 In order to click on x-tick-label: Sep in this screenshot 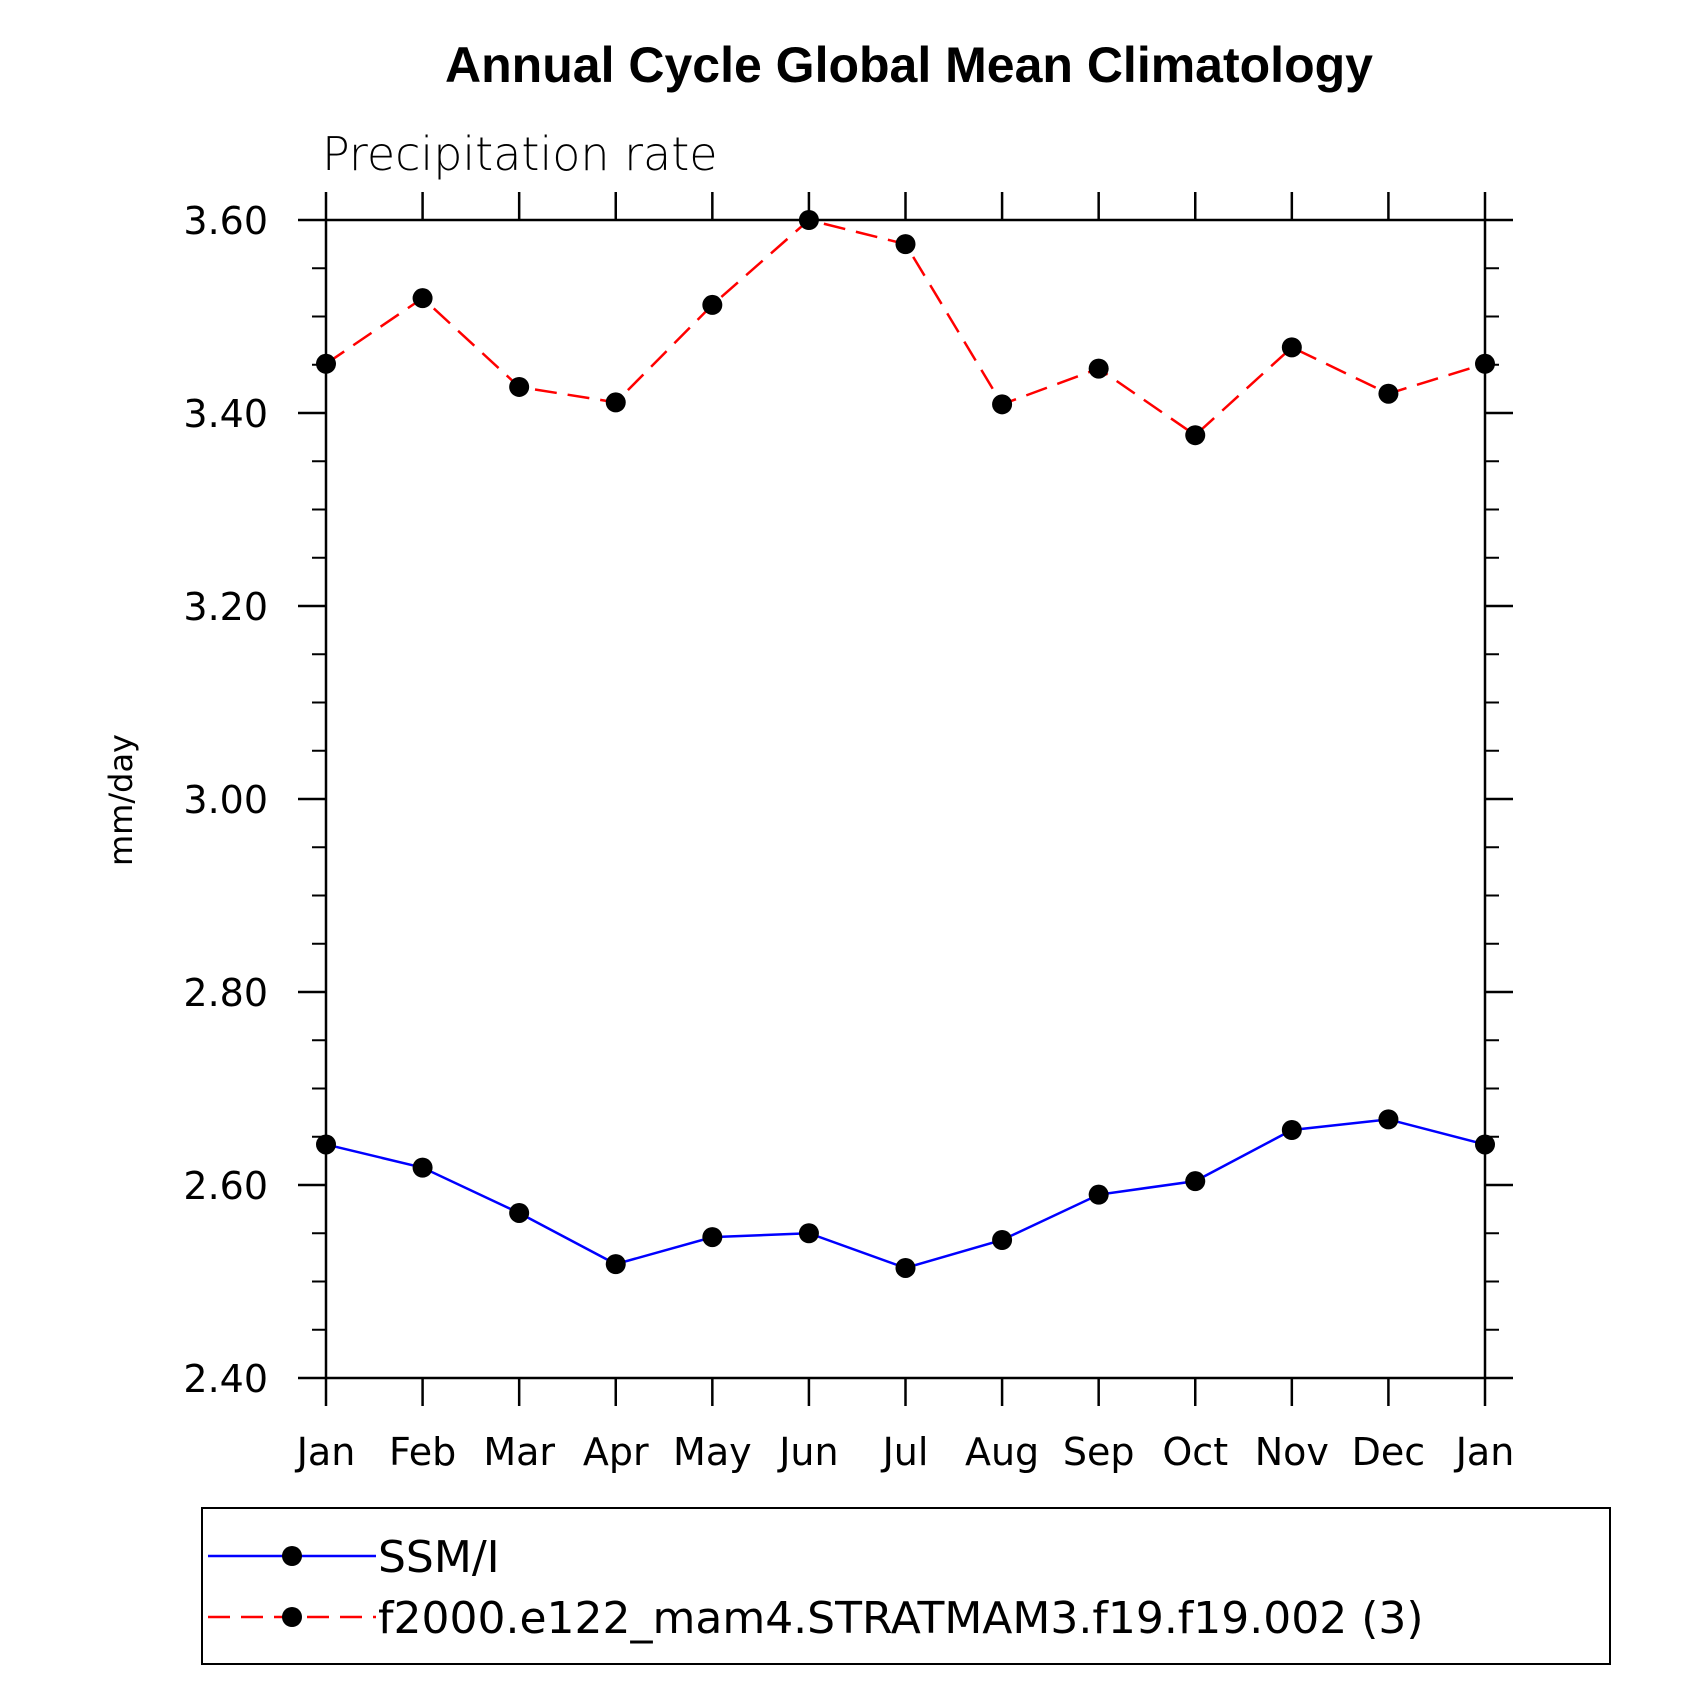, I will do `click(1099, 1452)`.